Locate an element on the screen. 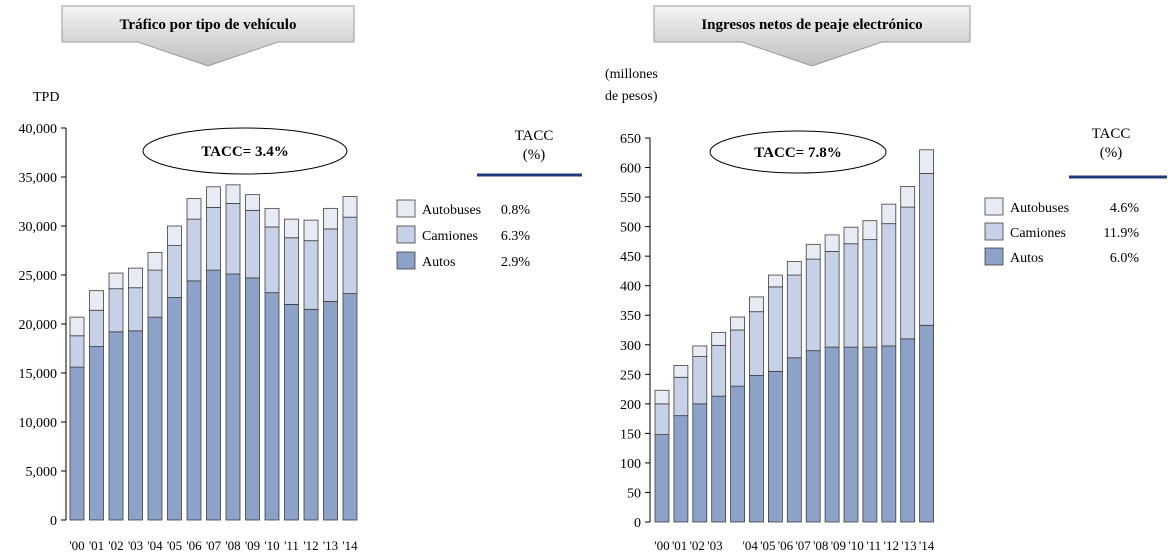  y-tick-label: 200 is located at coordinates (630, 405).